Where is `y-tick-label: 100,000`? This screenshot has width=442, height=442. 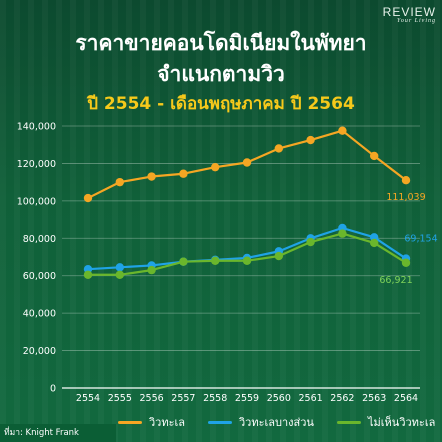
y-tick-label: 100,000 is located at coordinates (36, 201).